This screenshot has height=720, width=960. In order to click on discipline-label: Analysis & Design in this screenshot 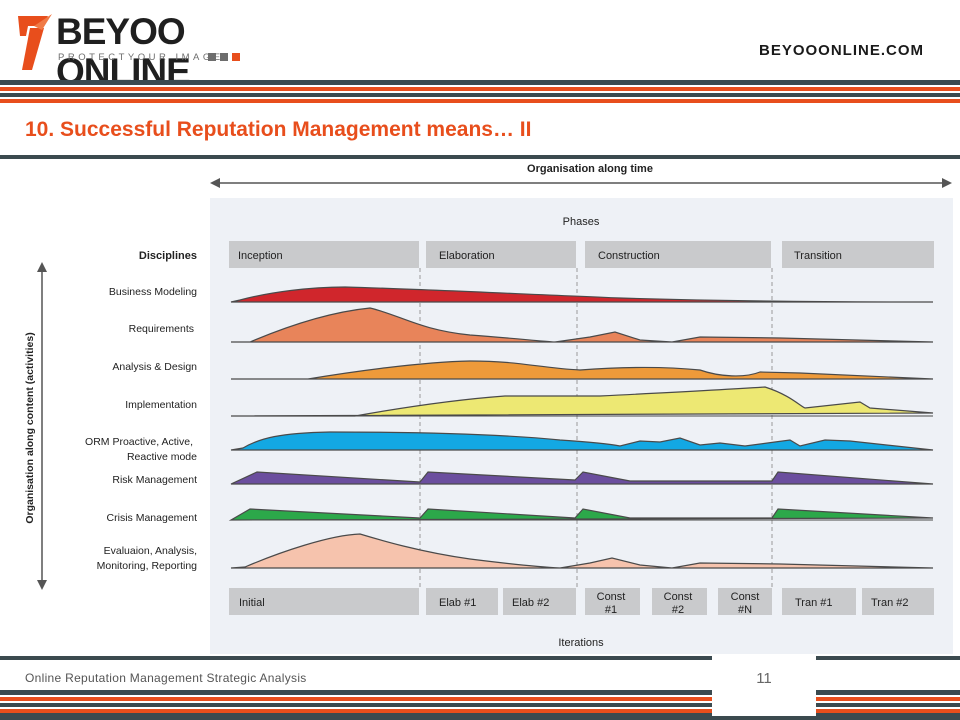, I will do `click(154, 367)`.